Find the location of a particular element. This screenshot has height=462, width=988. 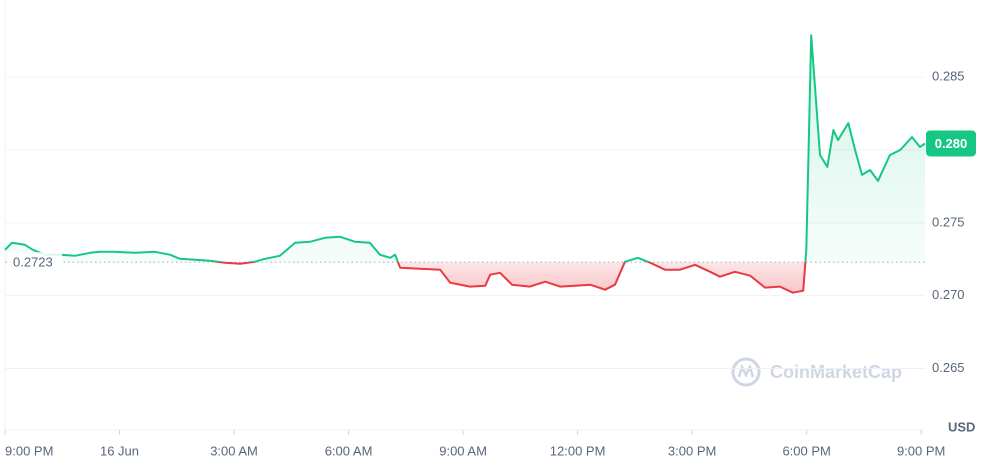

y-tick-label: 0.275 is located at coordinates (948, 221).